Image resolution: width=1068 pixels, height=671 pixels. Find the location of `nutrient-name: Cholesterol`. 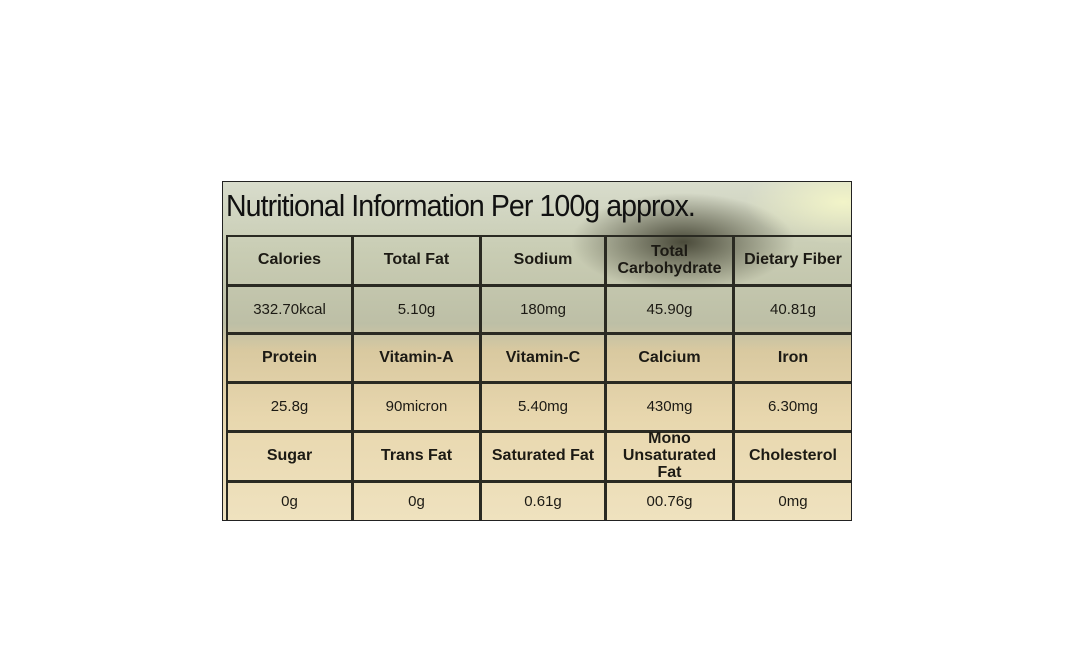

nutrient-name: Cholesterol is located at coordinates (792, 456).